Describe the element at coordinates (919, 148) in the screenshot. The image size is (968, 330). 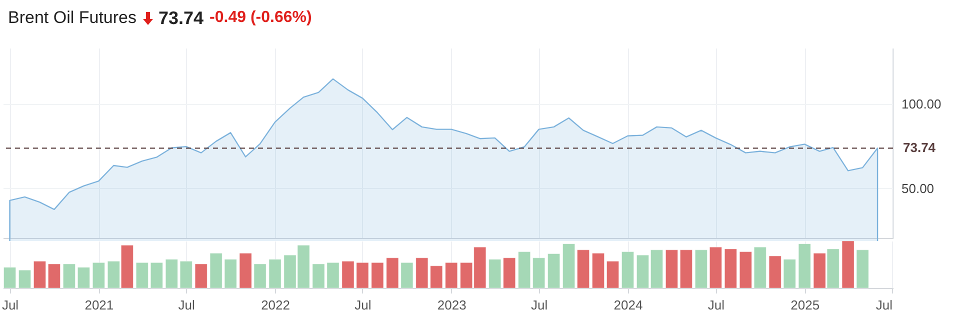
I see `ref-line-label: 73.74` at that location.